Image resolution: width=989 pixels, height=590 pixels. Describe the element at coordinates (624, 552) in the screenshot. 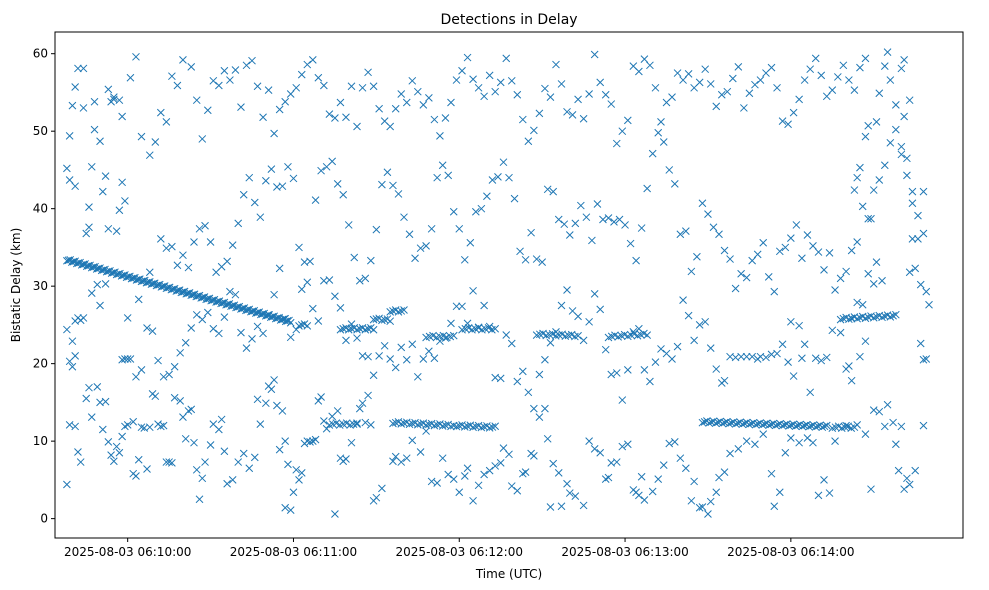

I see `x-tick-label: 2025-08-03 06:13:00` at that location.